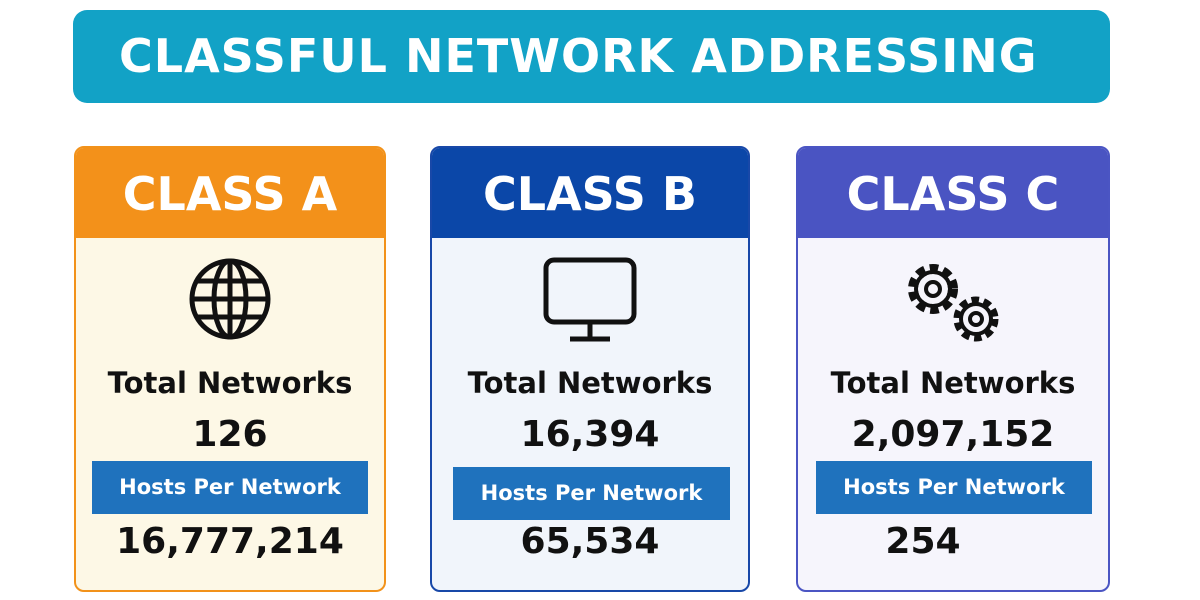  What do you see at coordinates (590, 434) in the screenshot?
I see `networks-value: 16,394` at bounding box center [590, 434].